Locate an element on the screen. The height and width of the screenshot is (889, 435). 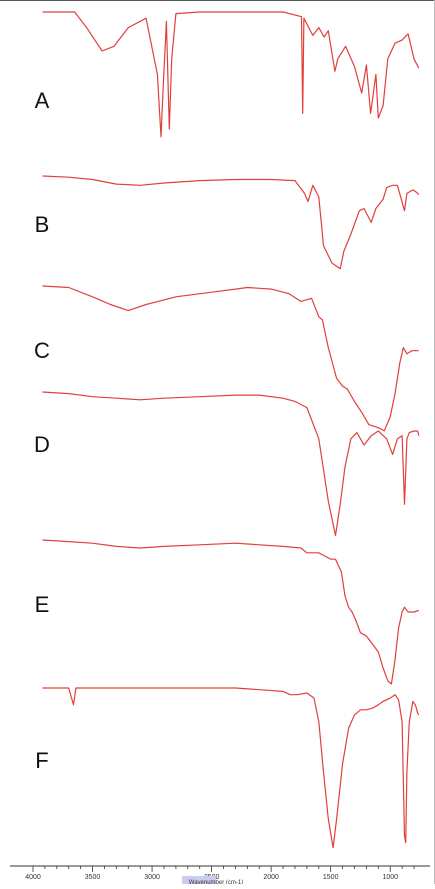
x-tick-label: 1000 is located at coordinates (390, 877).